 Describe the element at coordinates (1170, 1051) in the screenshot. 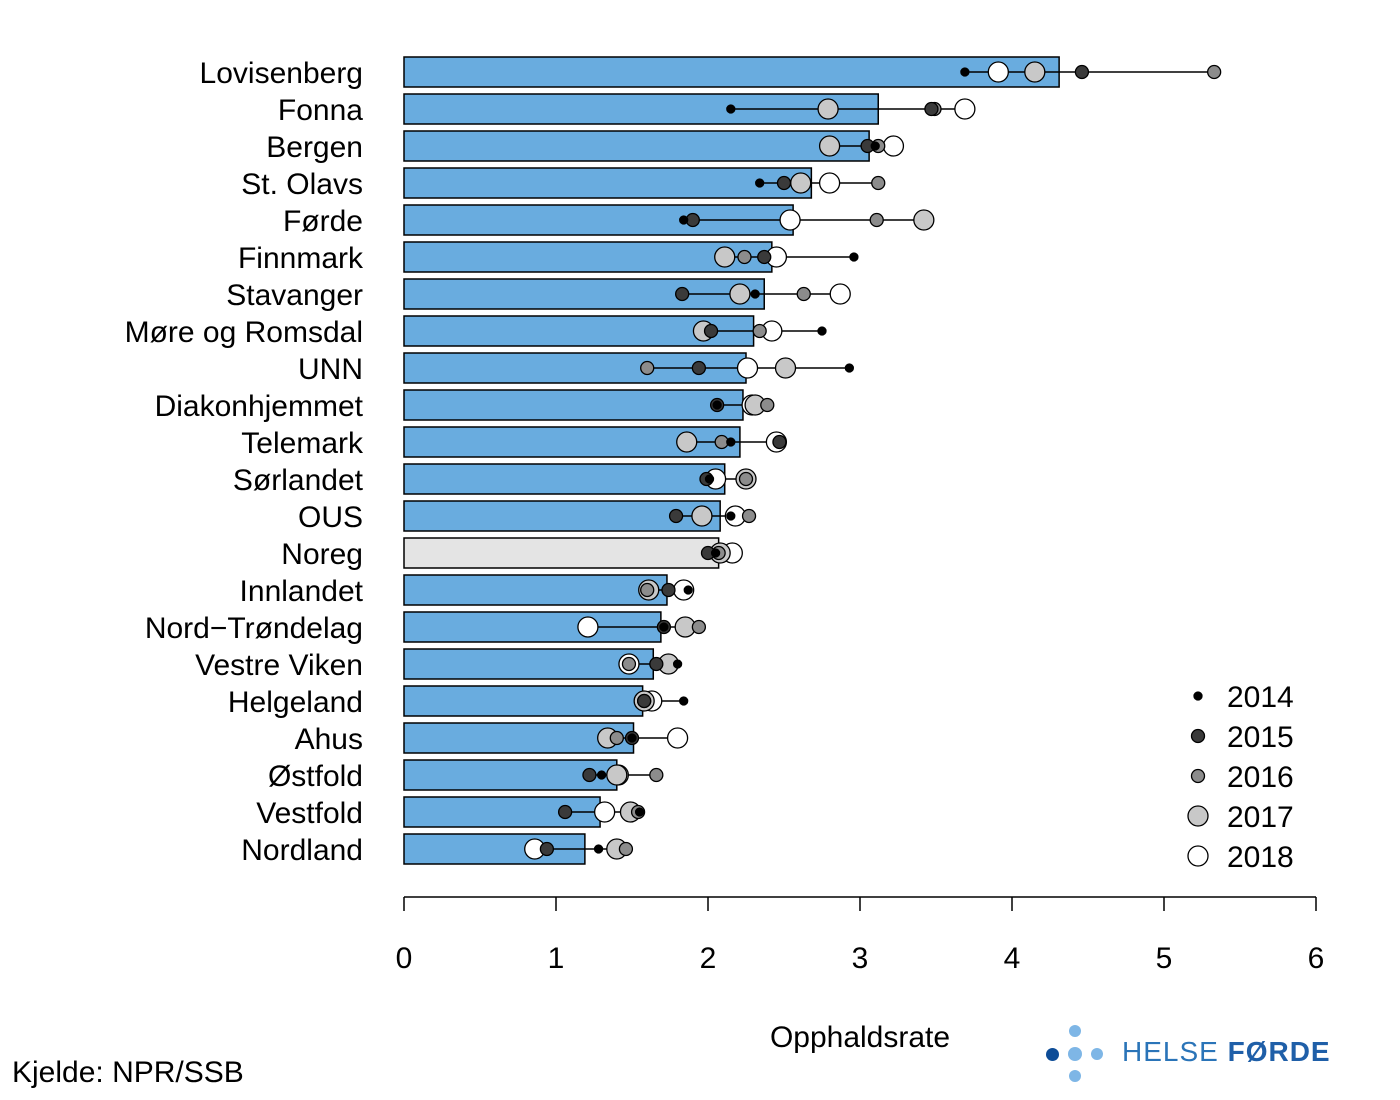

I see `logo-word-helse: HELSE` at that location.